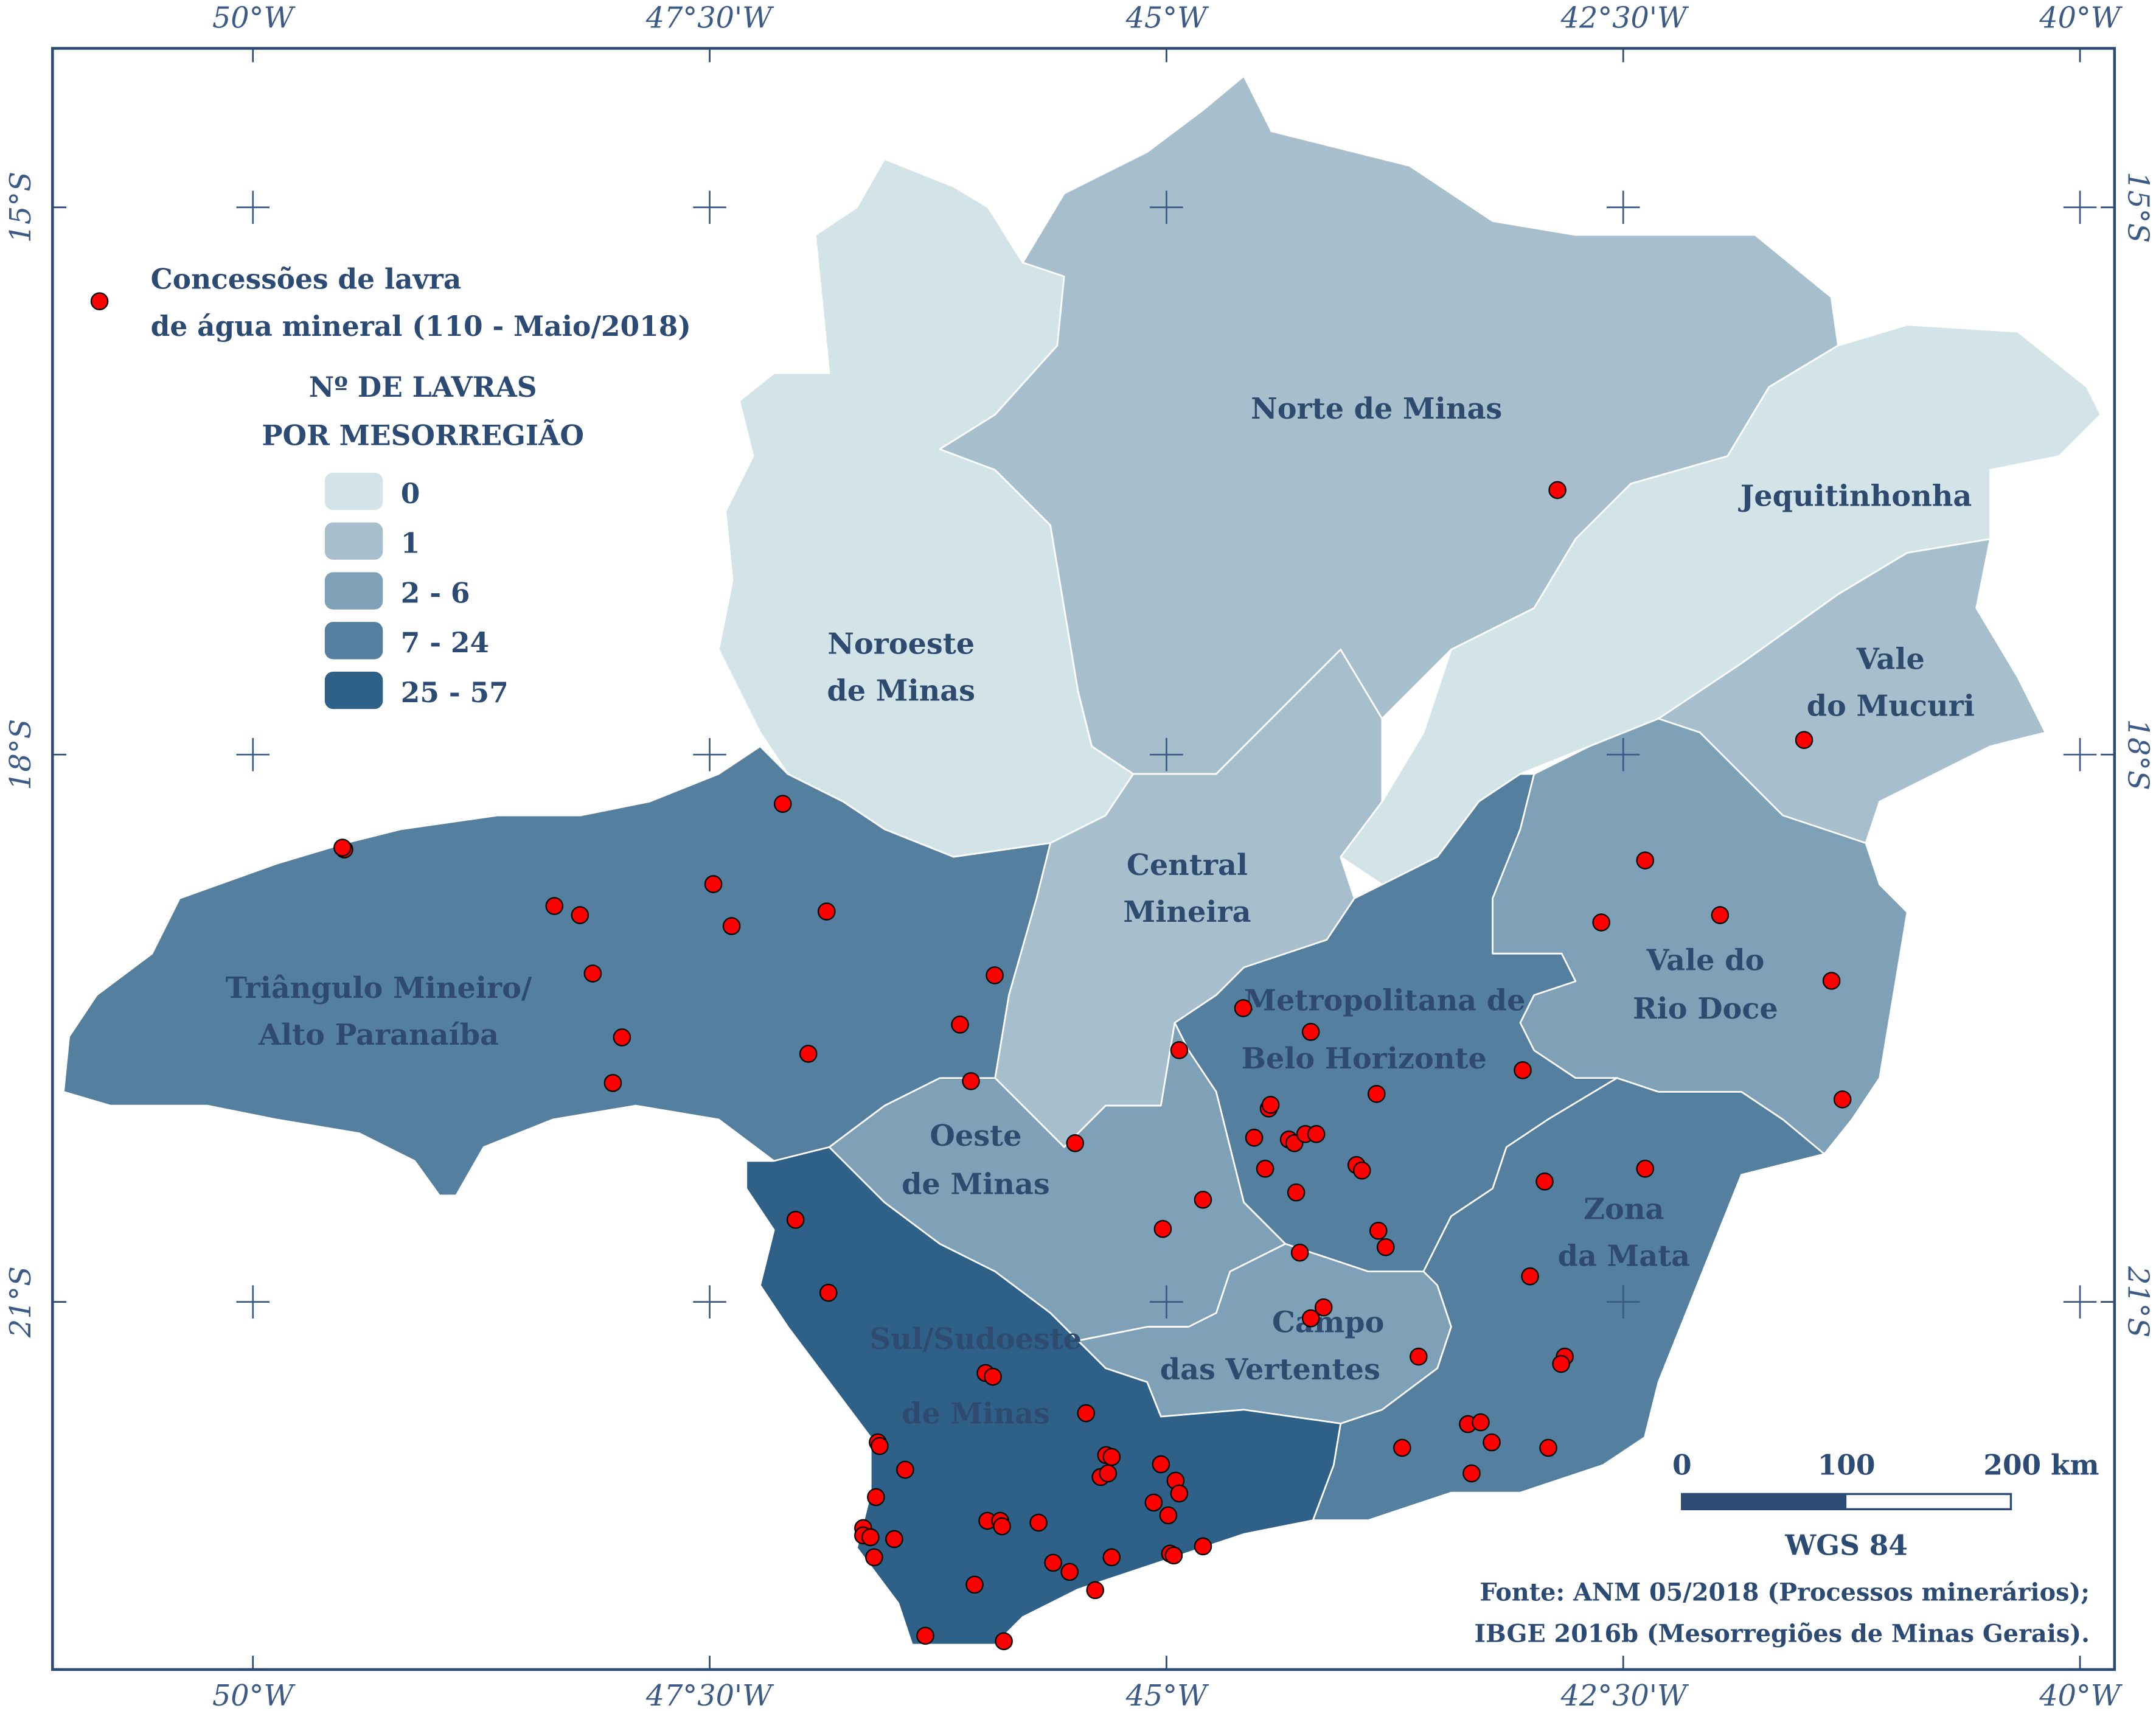 This screenshot has height=1711, width=2156. Describe the element at coordinates (1852, 691) in the screenshot. I see `region-vale-do-mucuri` at that location.